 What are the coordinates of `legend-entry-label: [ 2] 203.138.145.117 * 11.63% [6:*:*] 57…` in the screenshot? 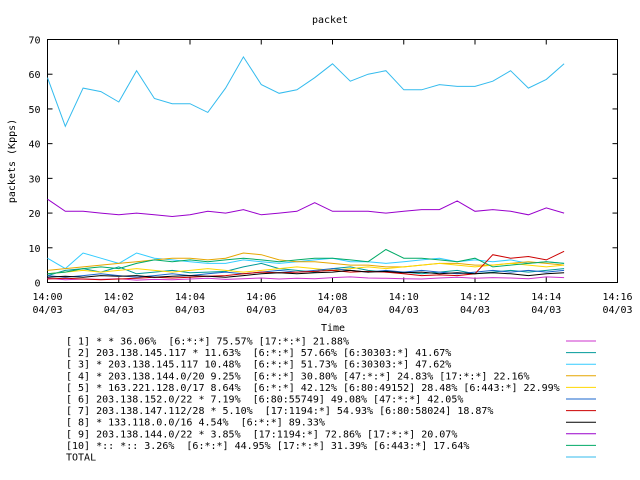 It's located at (258, 353).